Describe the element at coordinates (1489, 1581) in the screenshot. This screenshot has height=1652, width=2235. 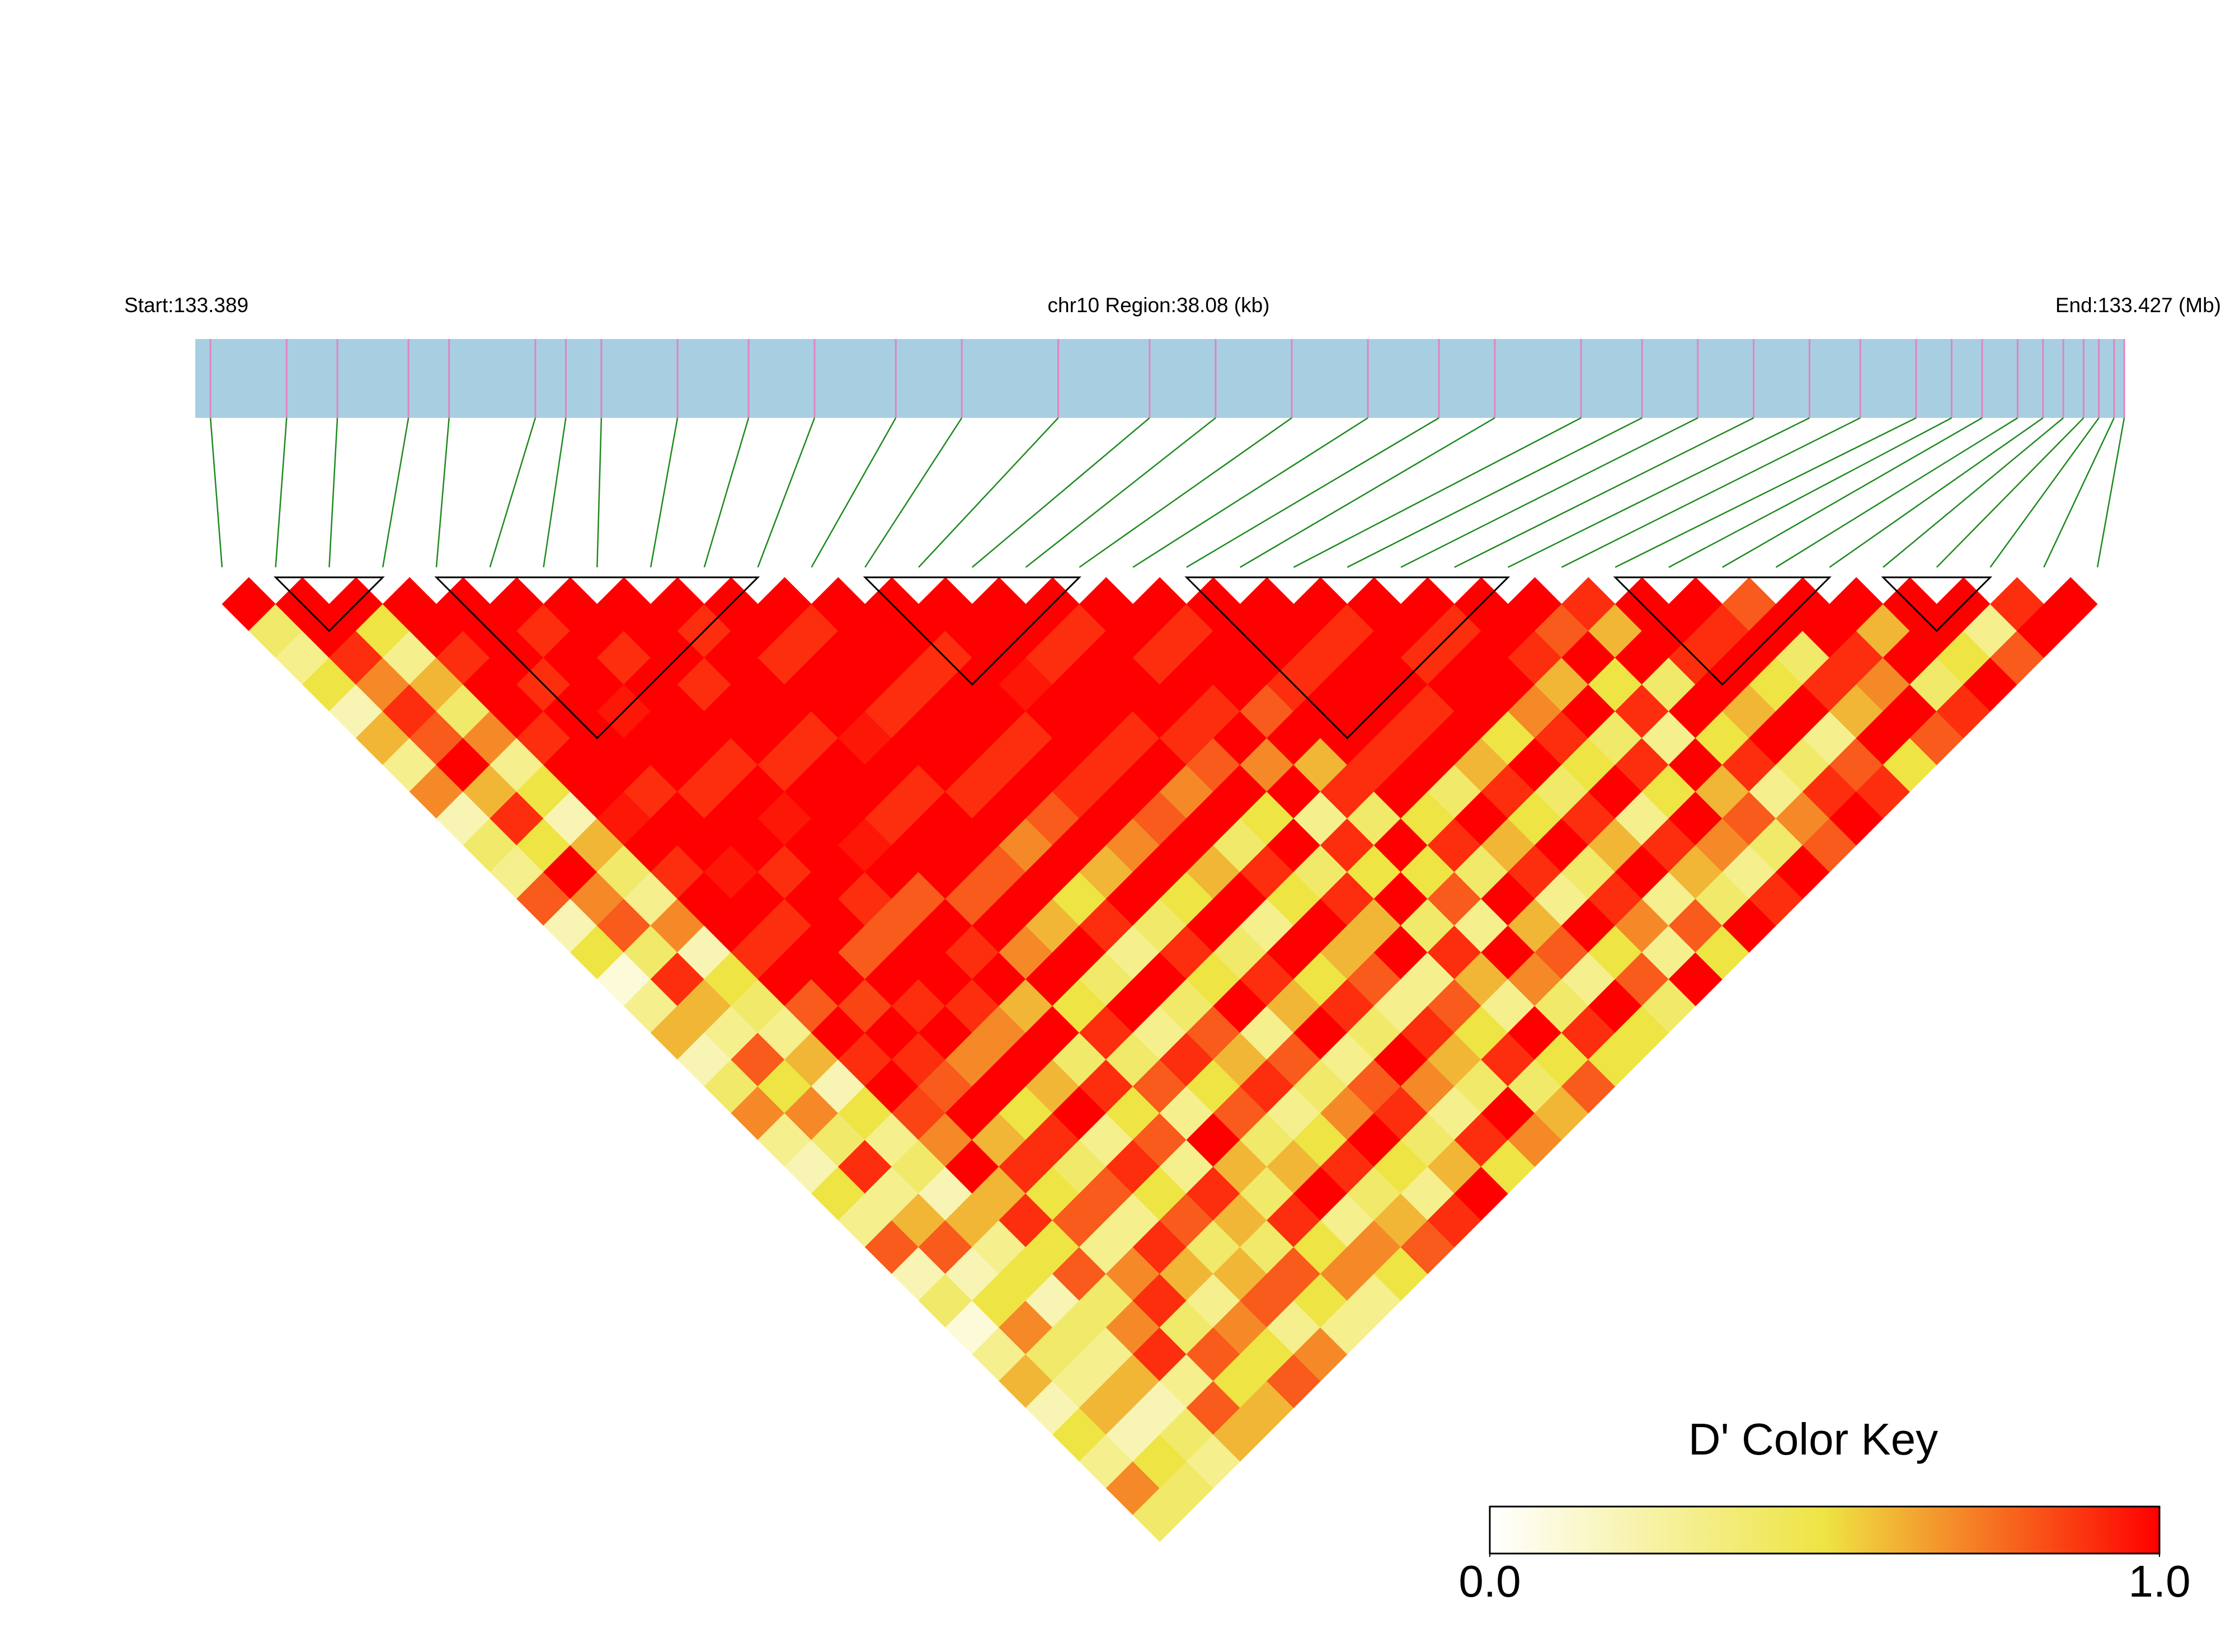
I see `key-tick-label: 0.0` at that location.